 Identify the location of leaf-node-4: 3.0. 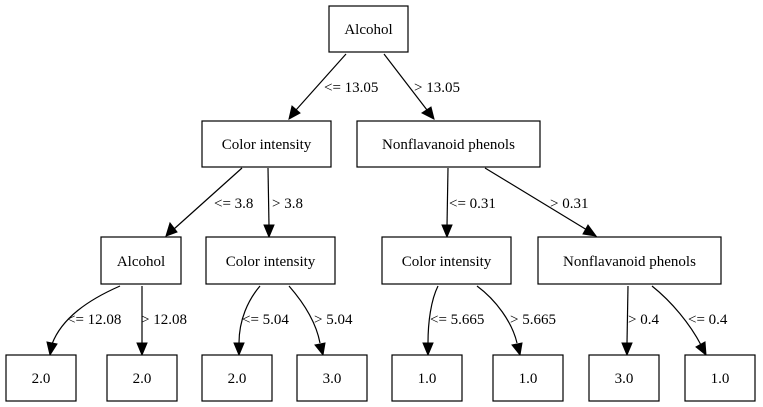
(332, 378).